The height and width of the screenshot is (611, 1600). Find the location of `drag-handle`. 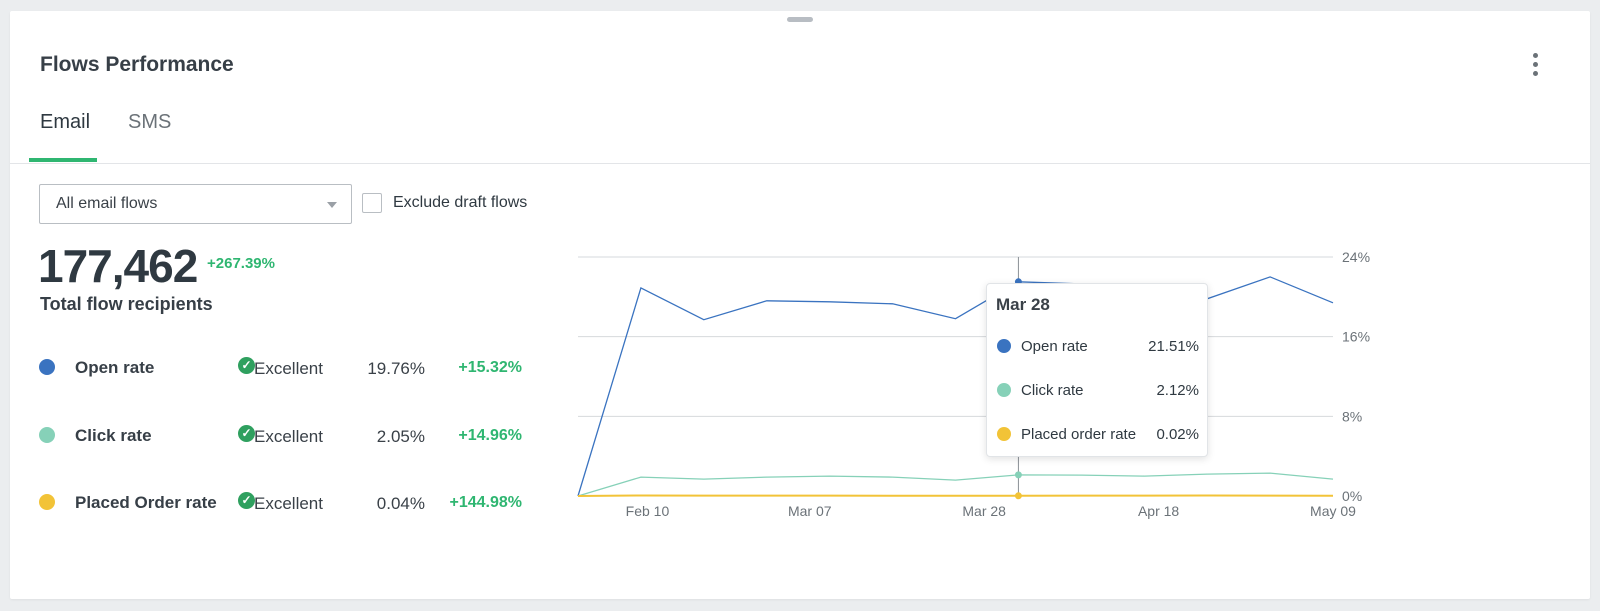

drag-handle is located at coordinates (800, 19).